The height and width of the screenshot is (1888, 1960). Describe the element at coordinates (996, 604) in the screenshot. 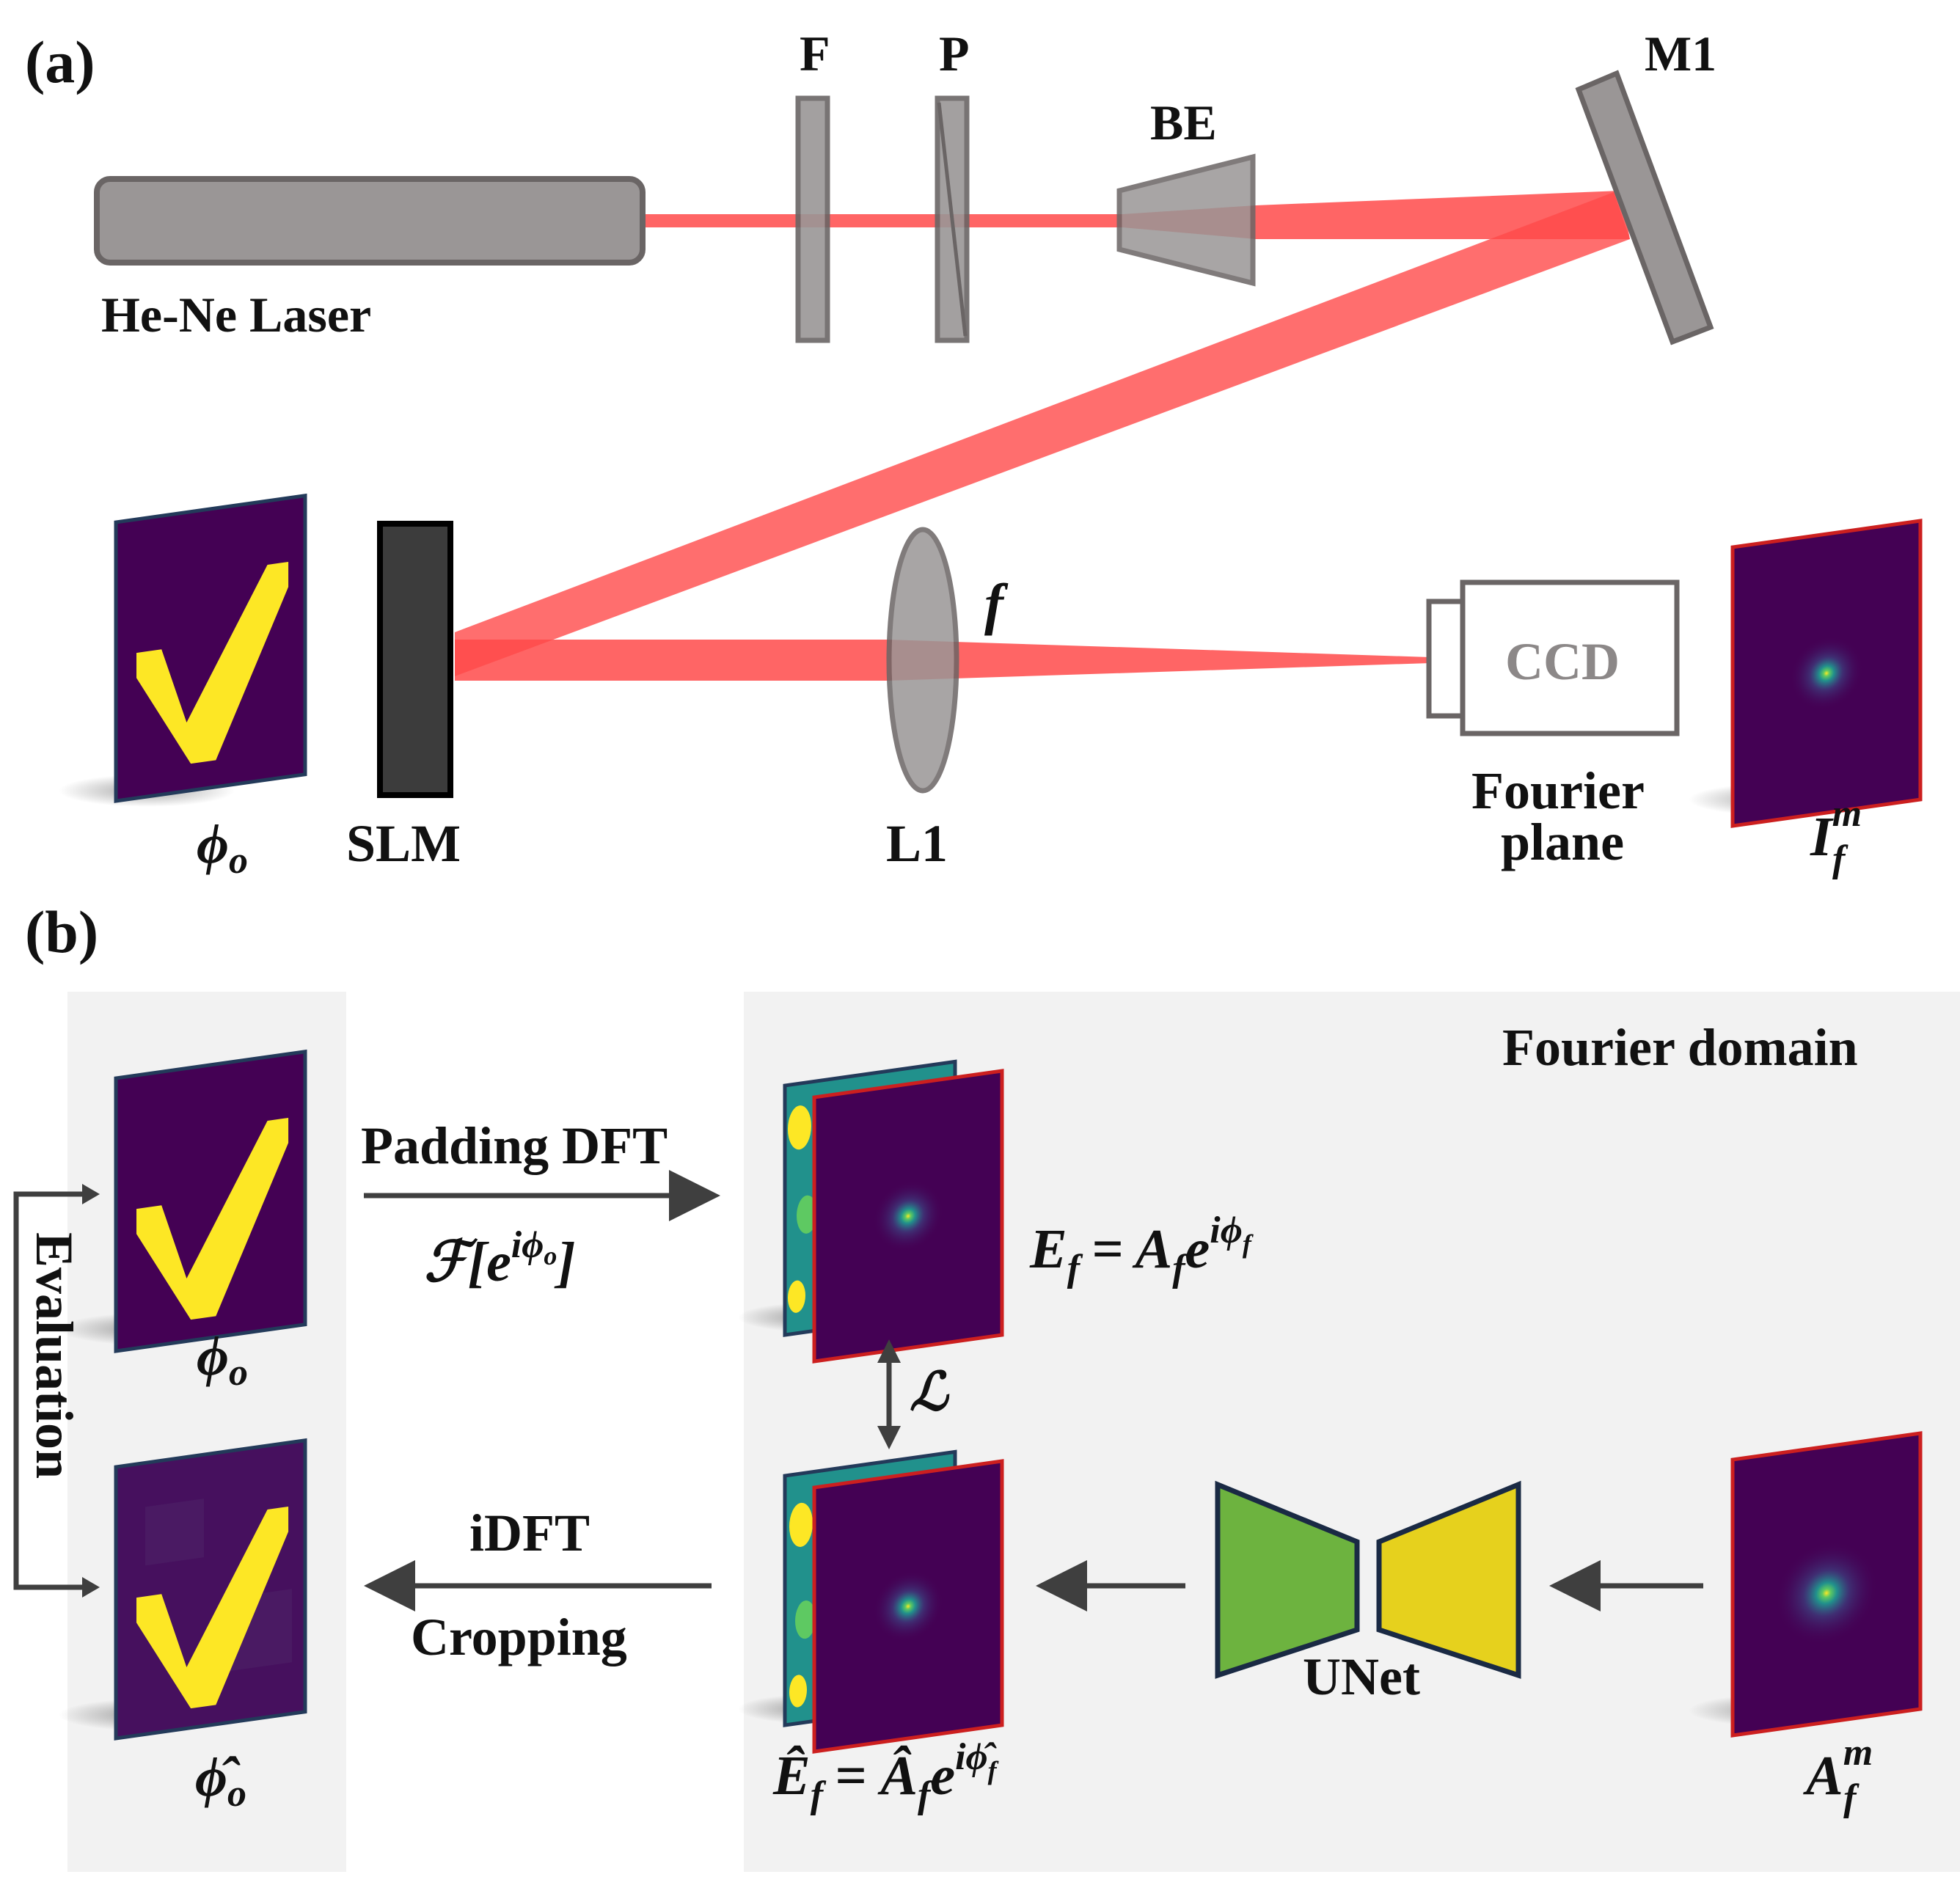

I see `focal-length-label: f` at that location.